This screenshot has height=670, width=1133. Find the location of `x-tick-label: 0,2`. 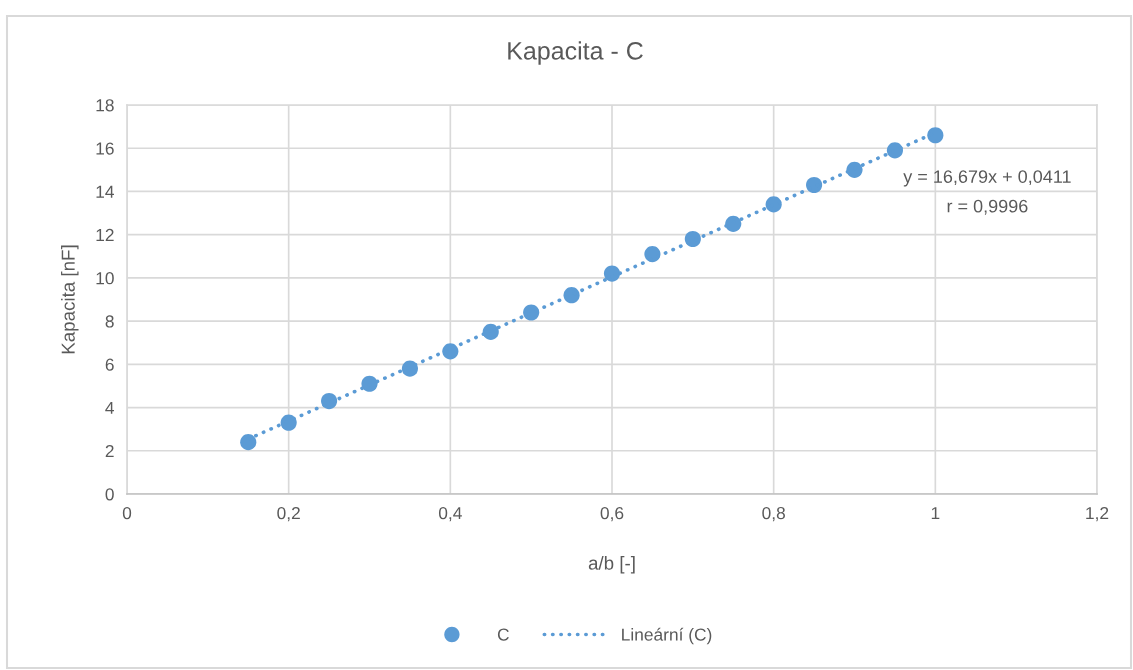

x-tick-label: 0,2 is located at coordinates (288, 514).